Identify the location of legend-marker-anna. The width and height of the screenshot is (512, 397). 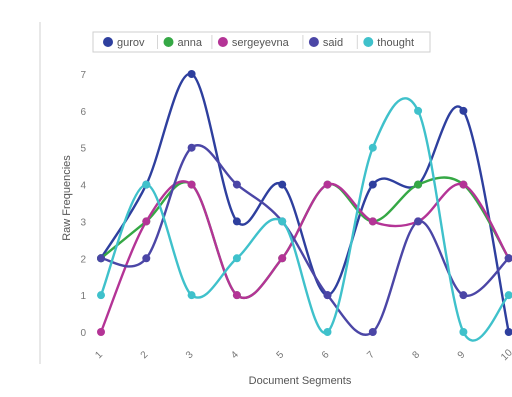
(168, 42).